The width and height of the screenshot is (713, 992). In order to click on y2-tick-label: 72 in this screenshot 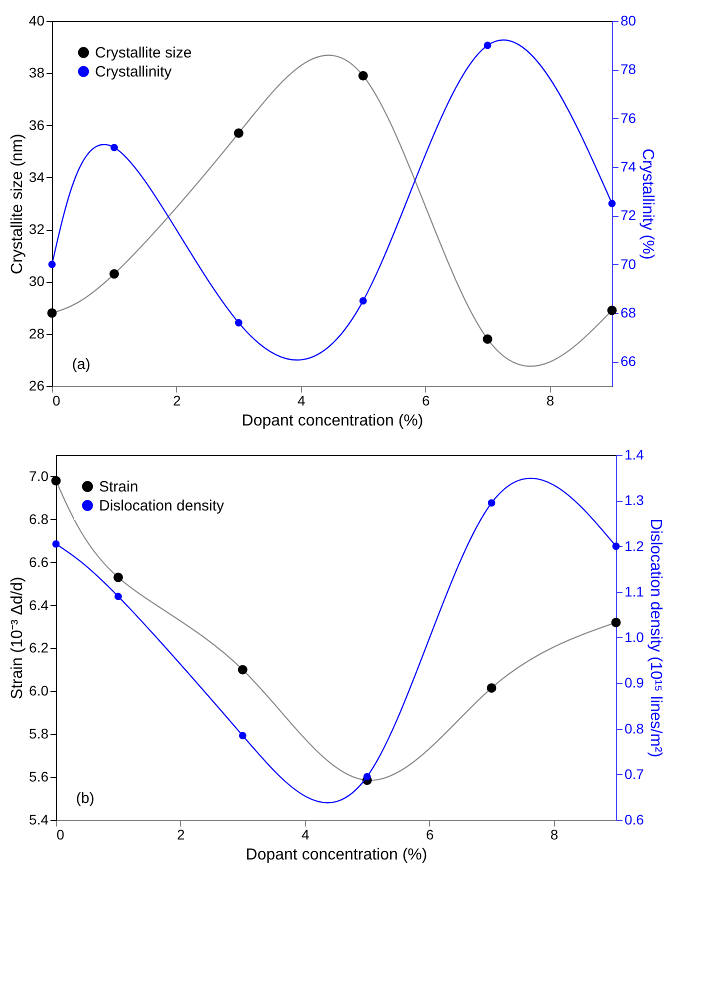, I will do `click(628, 215)`.